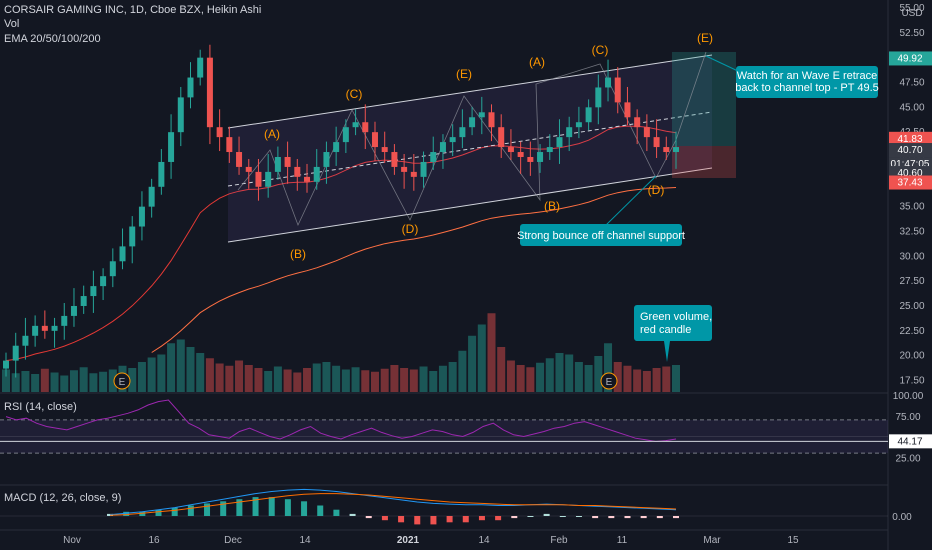 This screenshot has height=550, width=932. What do you see at coordinates (911, 380) in the screenshot?
I see `price-tick: 17.50` at bounding box center [911, 380].